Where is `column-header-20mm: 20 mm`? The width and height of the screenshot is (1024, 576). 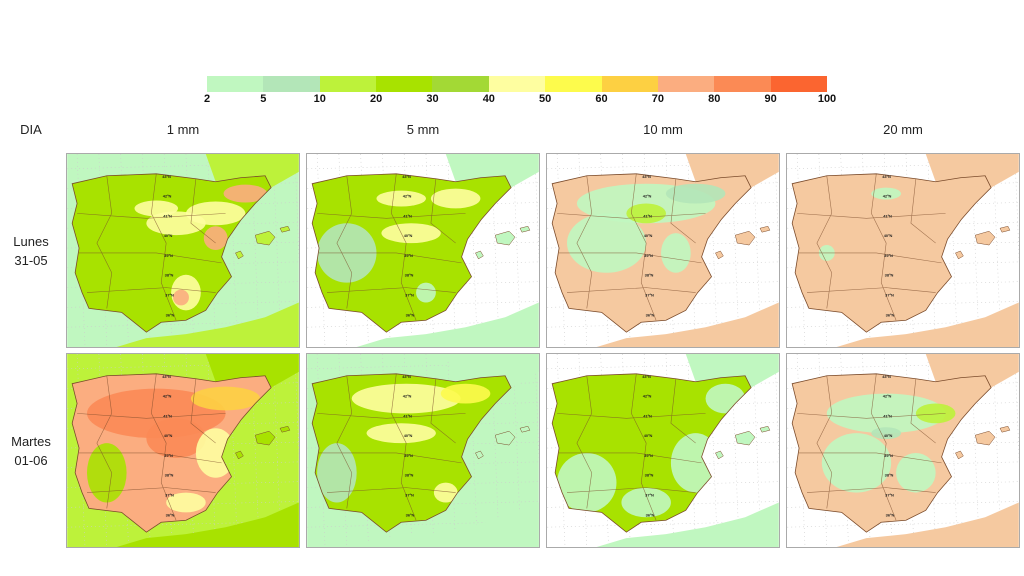 column-header-20mm: 20 mm is located at coordinates (903, 129).